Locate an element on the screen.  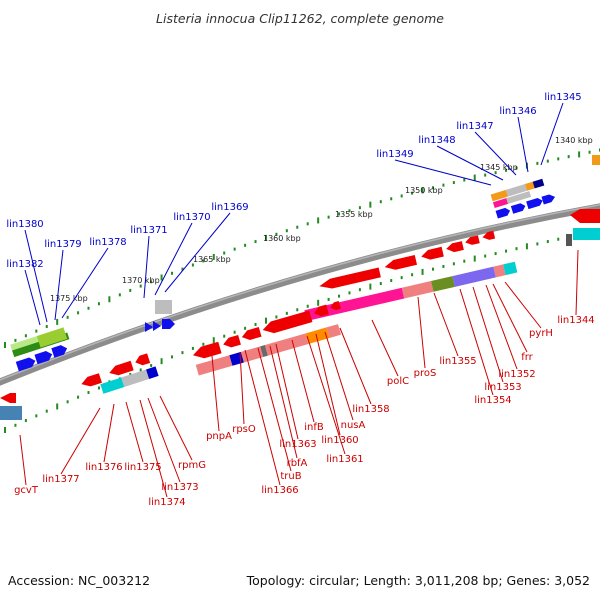
feature-cluster-edge-right is located at coordinates (583, 200).